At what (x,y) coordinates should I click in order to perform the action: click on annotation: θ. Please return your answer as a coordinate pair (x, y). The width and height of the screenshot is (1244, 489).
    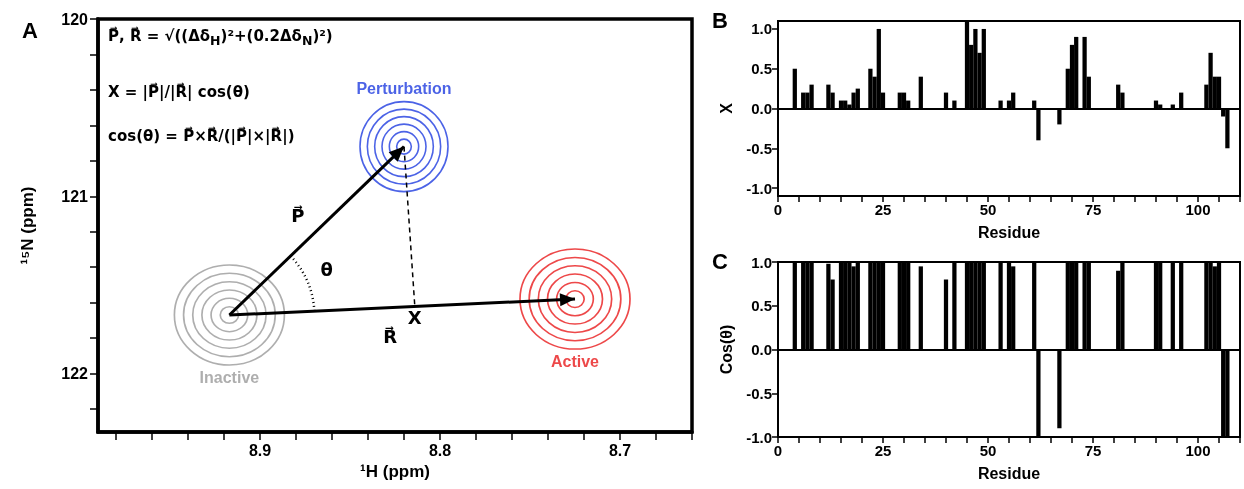
    Looking at the image, I should click on (326, 269).